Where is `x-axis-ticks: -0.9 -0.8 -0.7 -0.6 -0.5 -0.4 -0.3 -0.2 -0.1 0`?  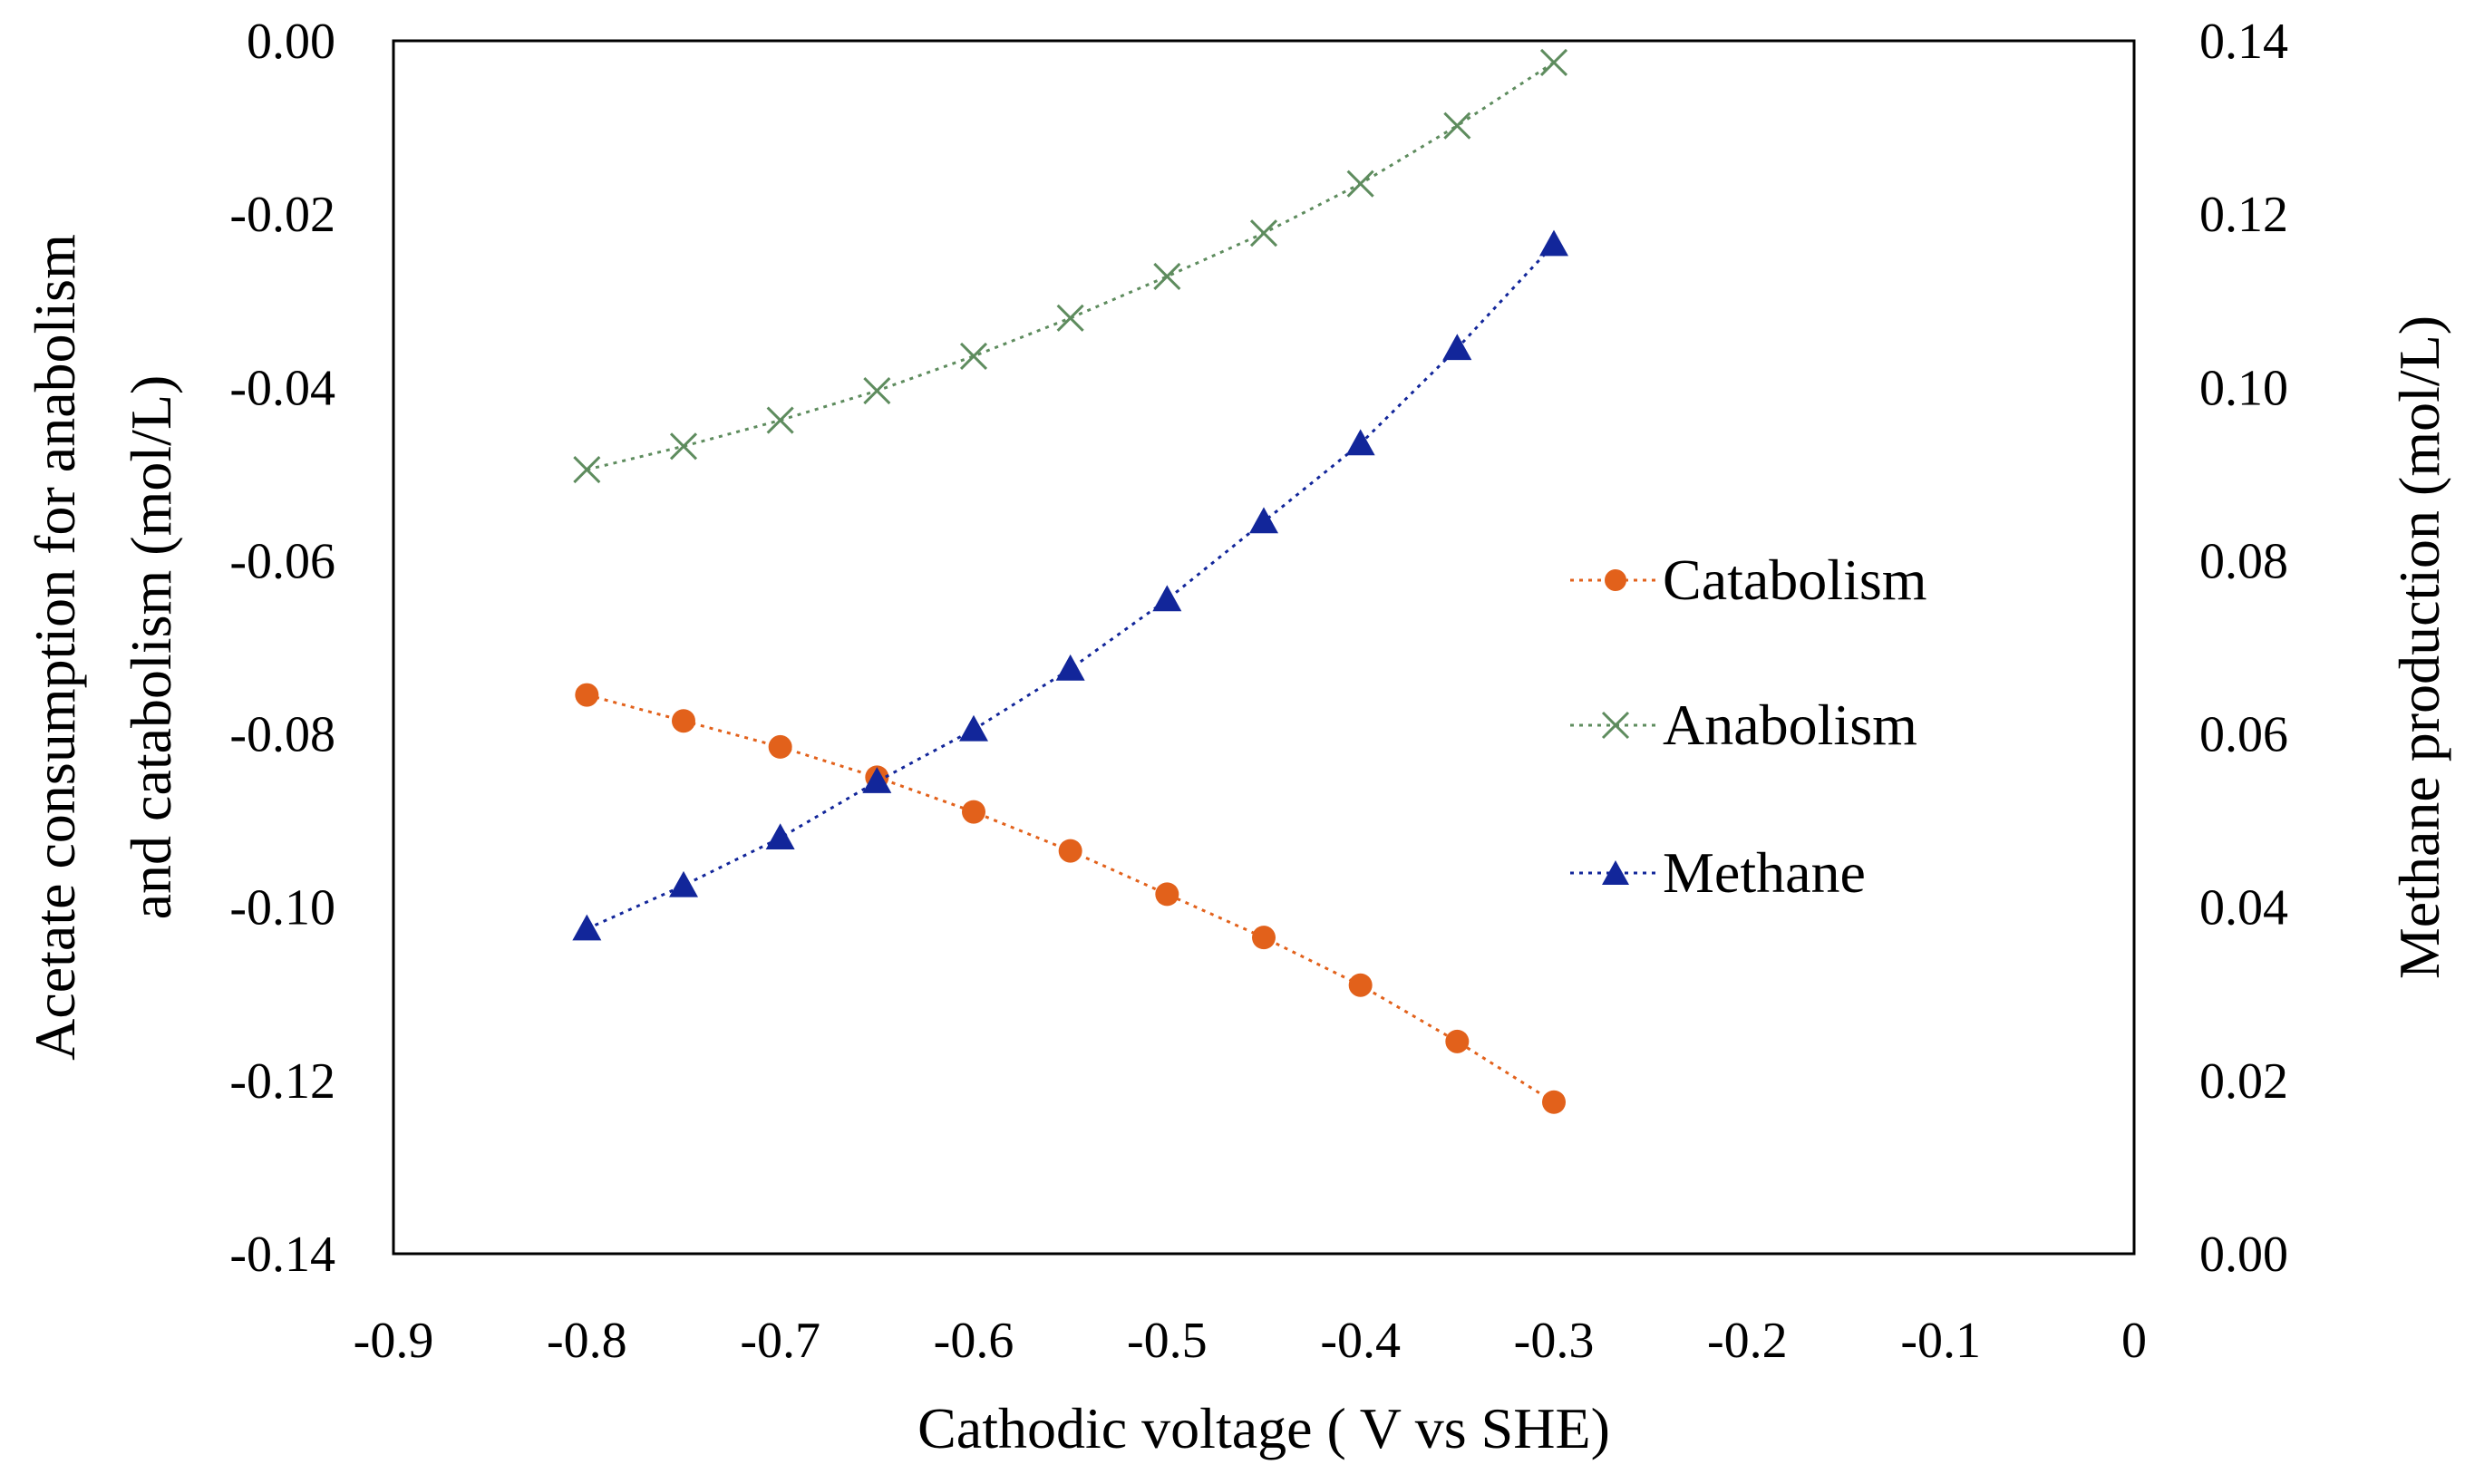
x-axis-ticks: -0.9 -0.8 -0.7 -0.6 -0.5 -0.4 -0.3 -0.2 -0.1 0 is located at coordinates (1250, 1341).